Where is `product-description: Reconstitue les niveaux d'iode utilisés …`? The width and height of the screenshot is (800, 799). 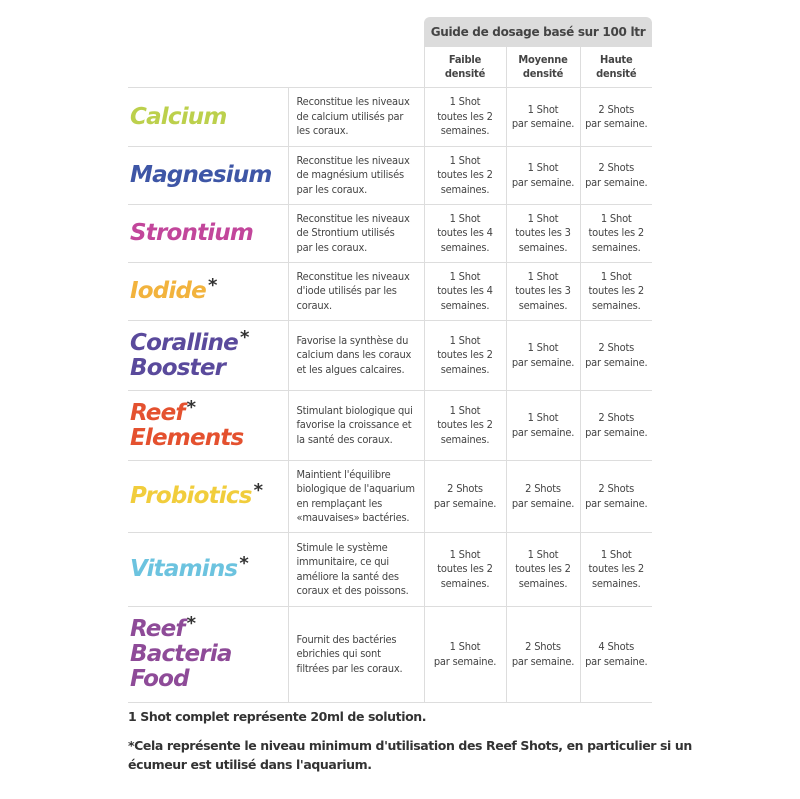 product-description: Reconstitue les niveaux d'iode utilisés … is located at coordinates (356, 291).